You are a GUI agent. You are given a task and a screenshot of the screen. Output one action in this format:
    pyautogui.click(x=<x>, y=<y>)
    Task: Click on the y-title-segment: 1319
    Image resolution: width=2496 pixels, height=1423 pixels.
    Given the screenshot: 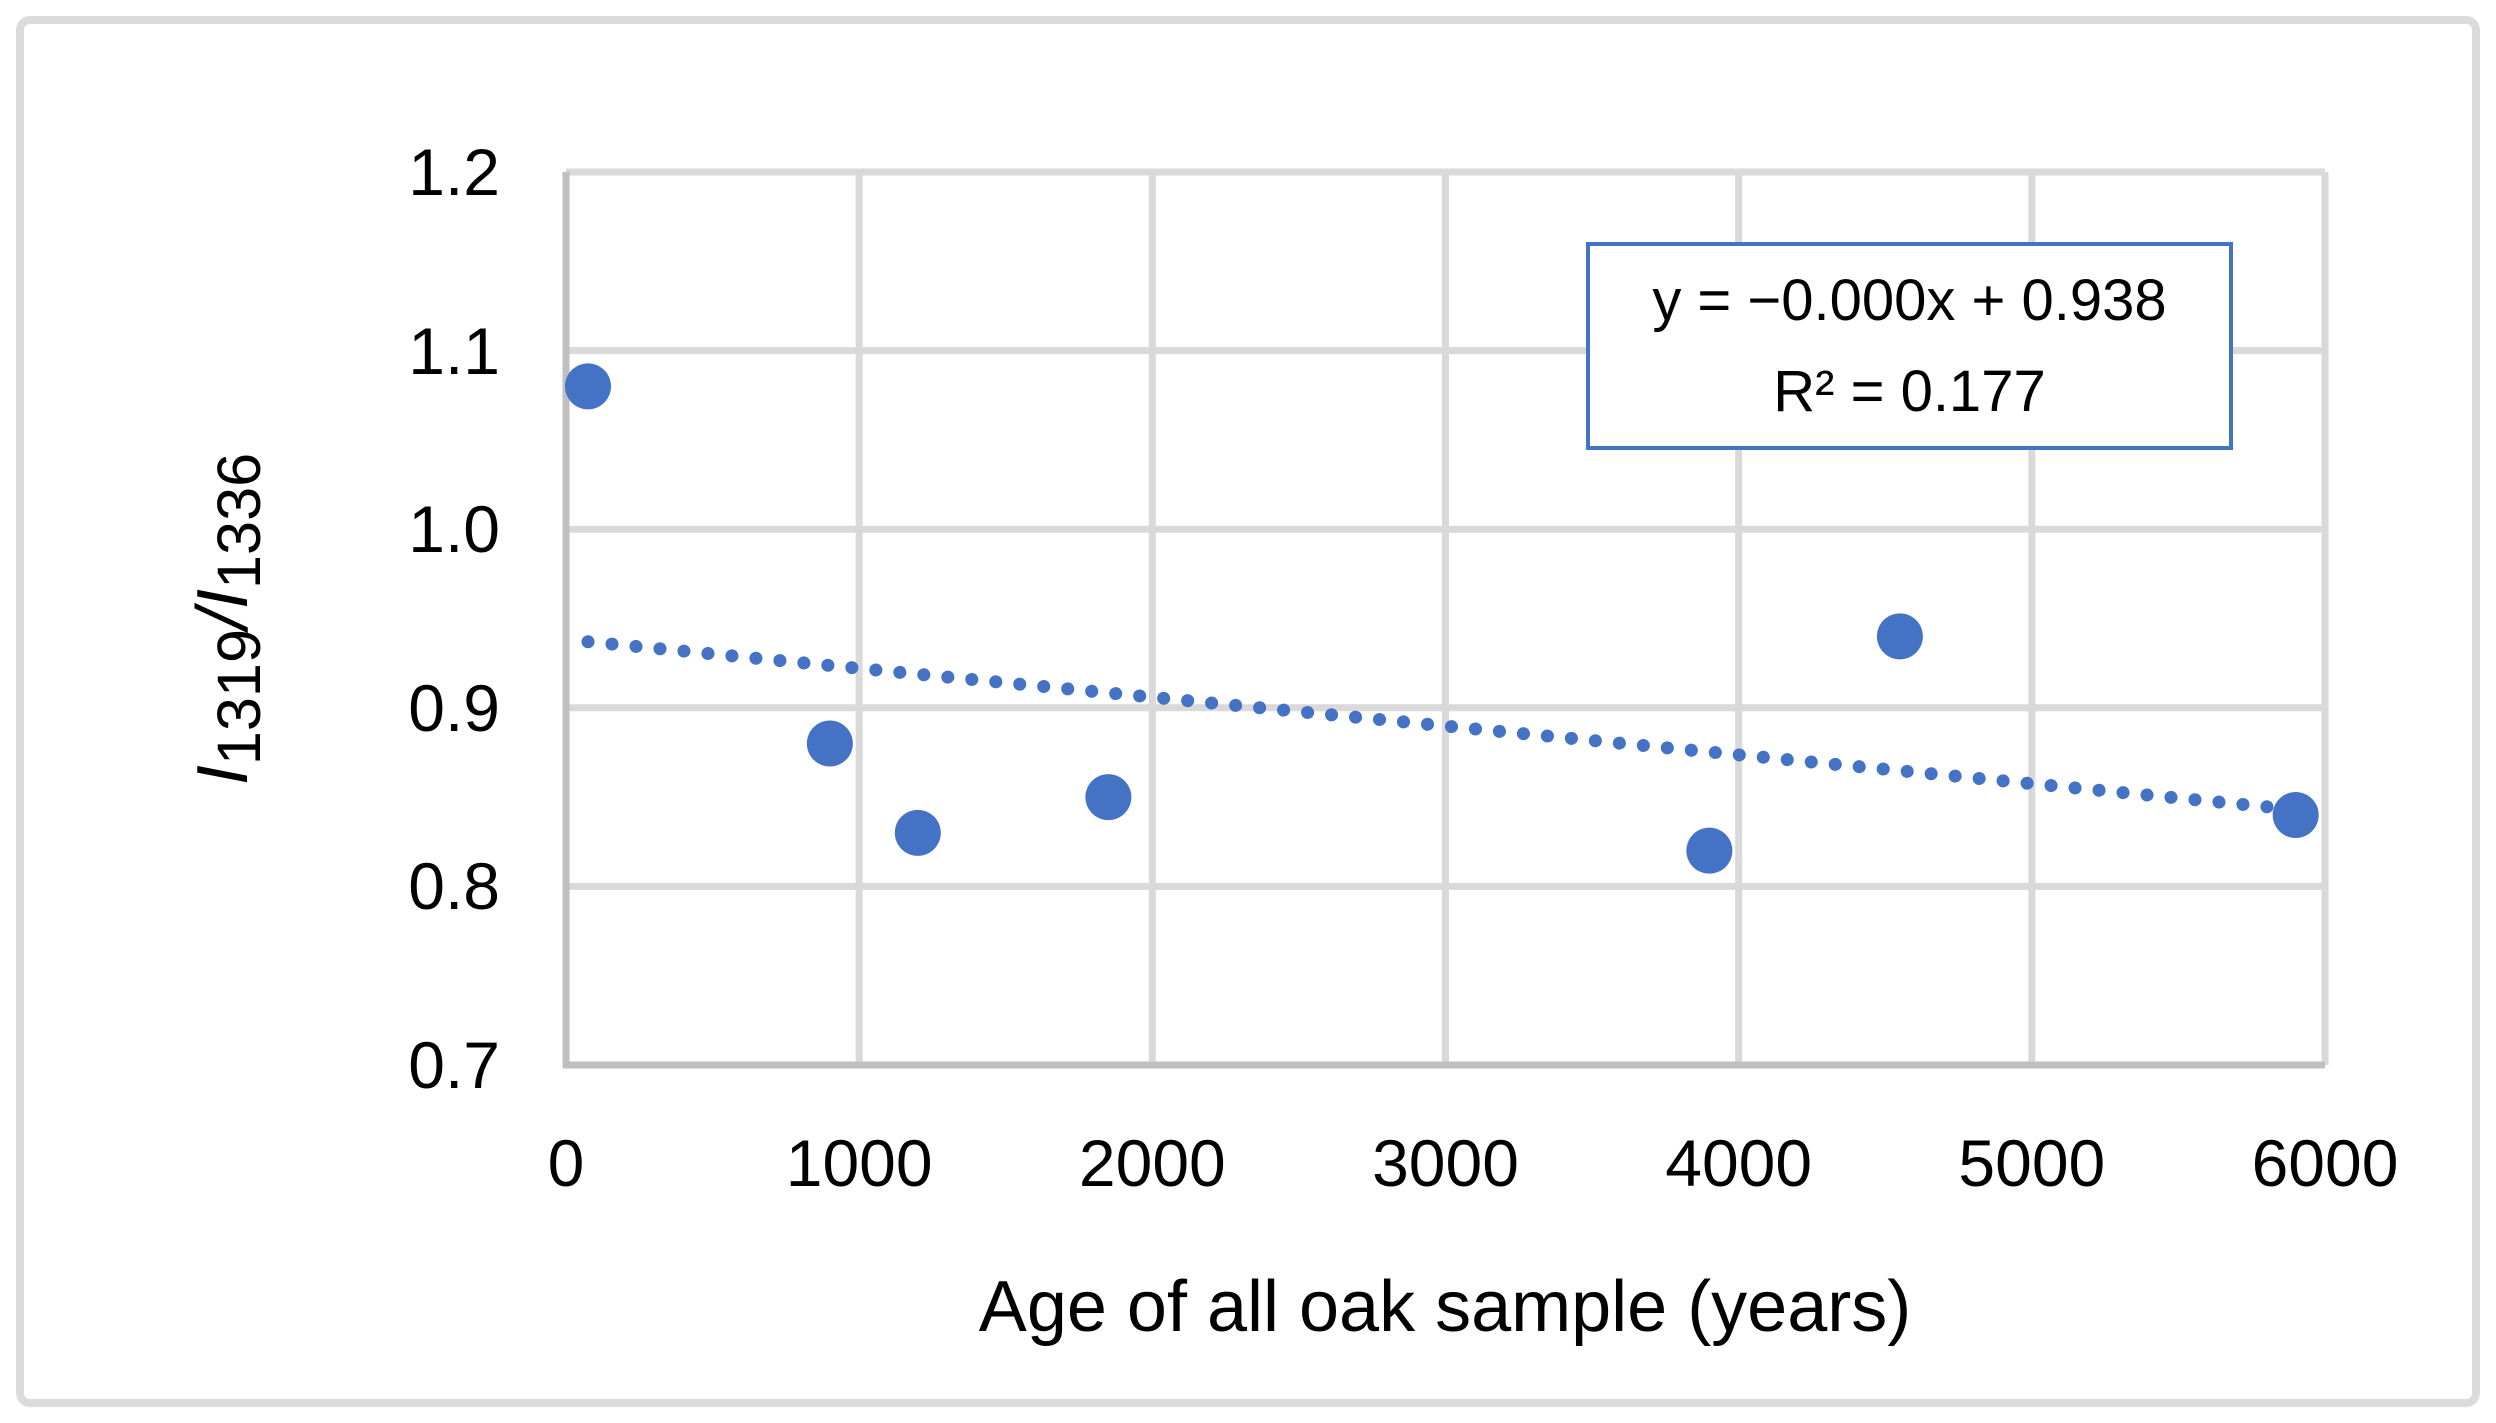 What is the action you would take?
    pyautogui.click(x=239, y=697)
    